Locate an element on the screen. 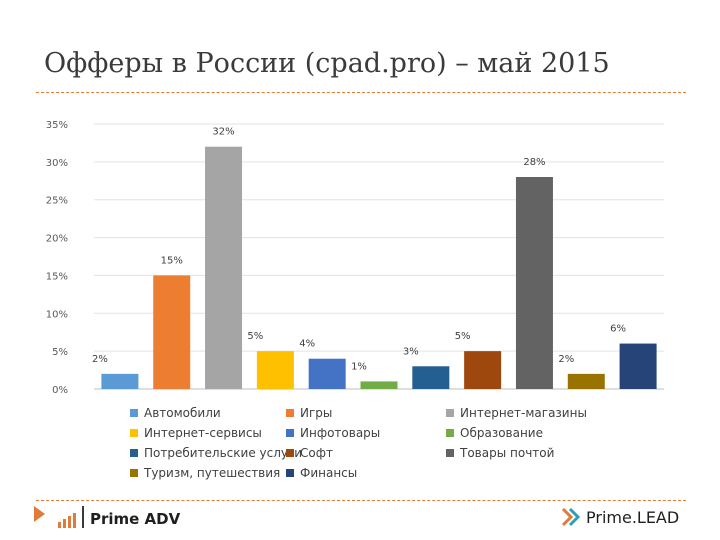 Image resolution: width=720 pixels, height=540 pixels. y-tick-label: 25% is located at coordinates (57, 201).